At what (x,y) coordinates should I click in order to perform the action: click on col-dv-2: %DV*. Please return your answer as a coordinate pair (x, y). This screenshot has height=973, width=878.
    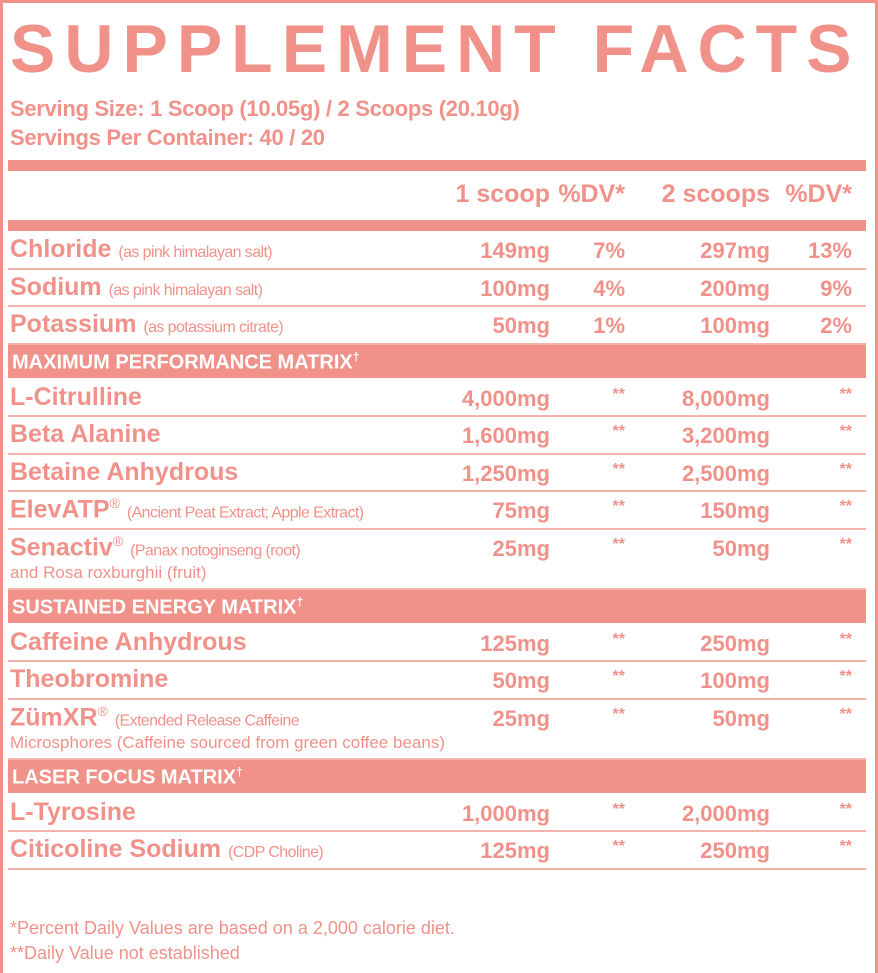
    Looking at the image, I should click on (818, 194).